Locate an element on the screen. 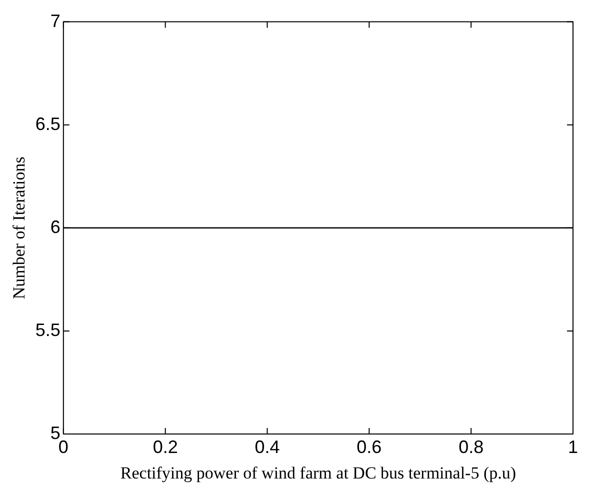 Image resolution: width=595 pixels, height=494 pixels. y-tick-label: 6 is located at coordinates (55, 226).